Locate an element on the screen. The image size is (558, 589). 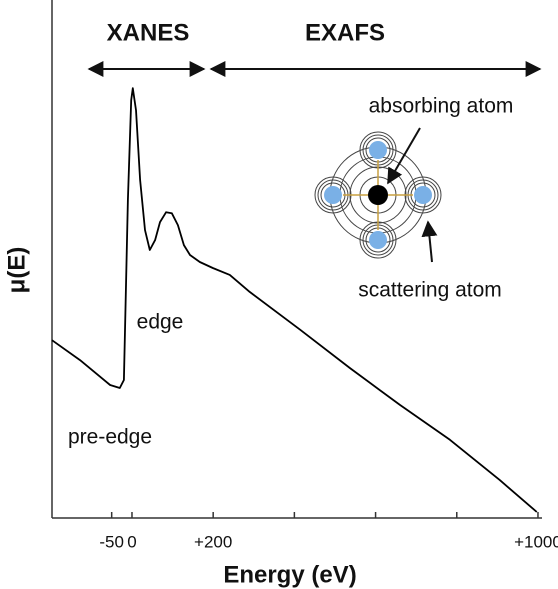
x-tick-label: -50 is located at coordinates (111, 541).